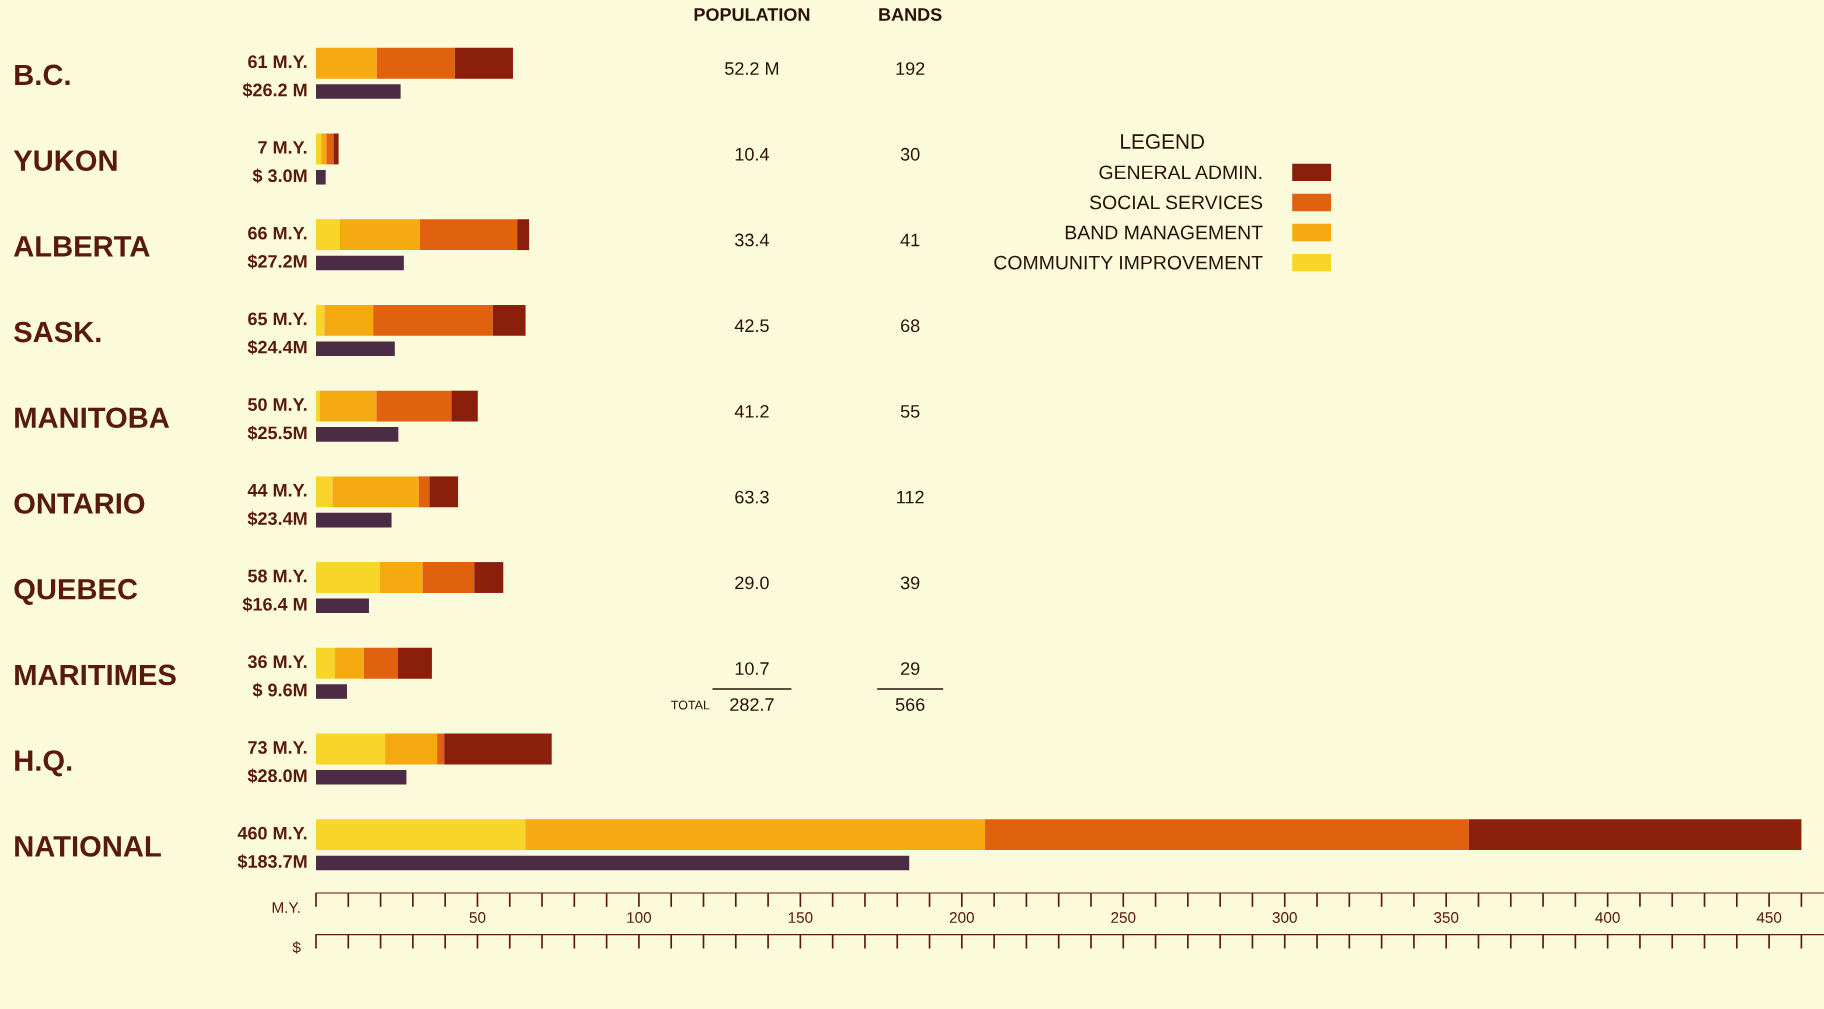 The image size is (1824, 1009). What do you see at coordinates (277, 347) in the screenshot?
I see `data-label: $24.4M` at bounding box center [277, 347].